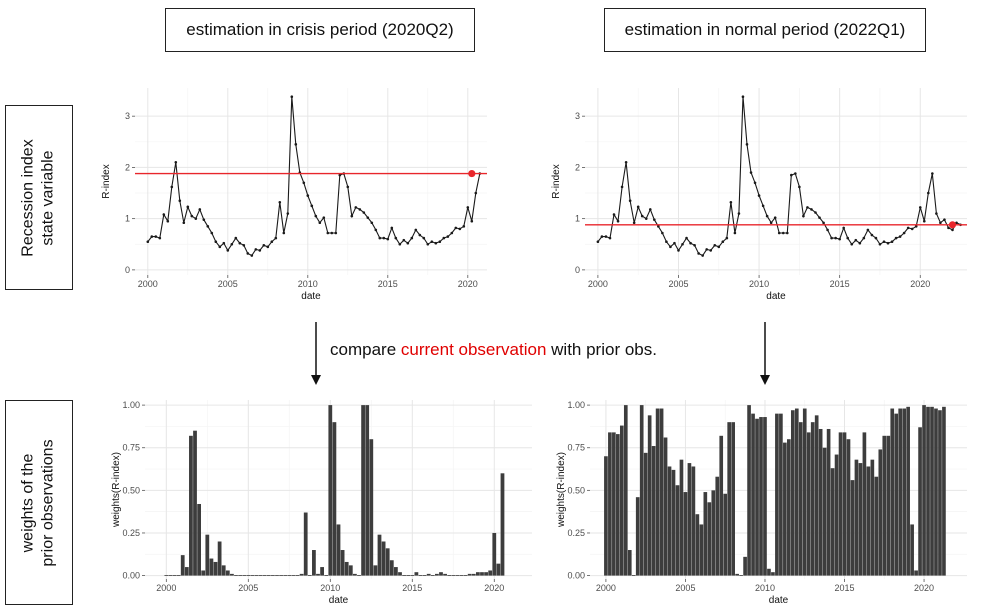  Describe the element at coordinates (472, 173) in the screenshot. I see `current-observation-point` at that location.